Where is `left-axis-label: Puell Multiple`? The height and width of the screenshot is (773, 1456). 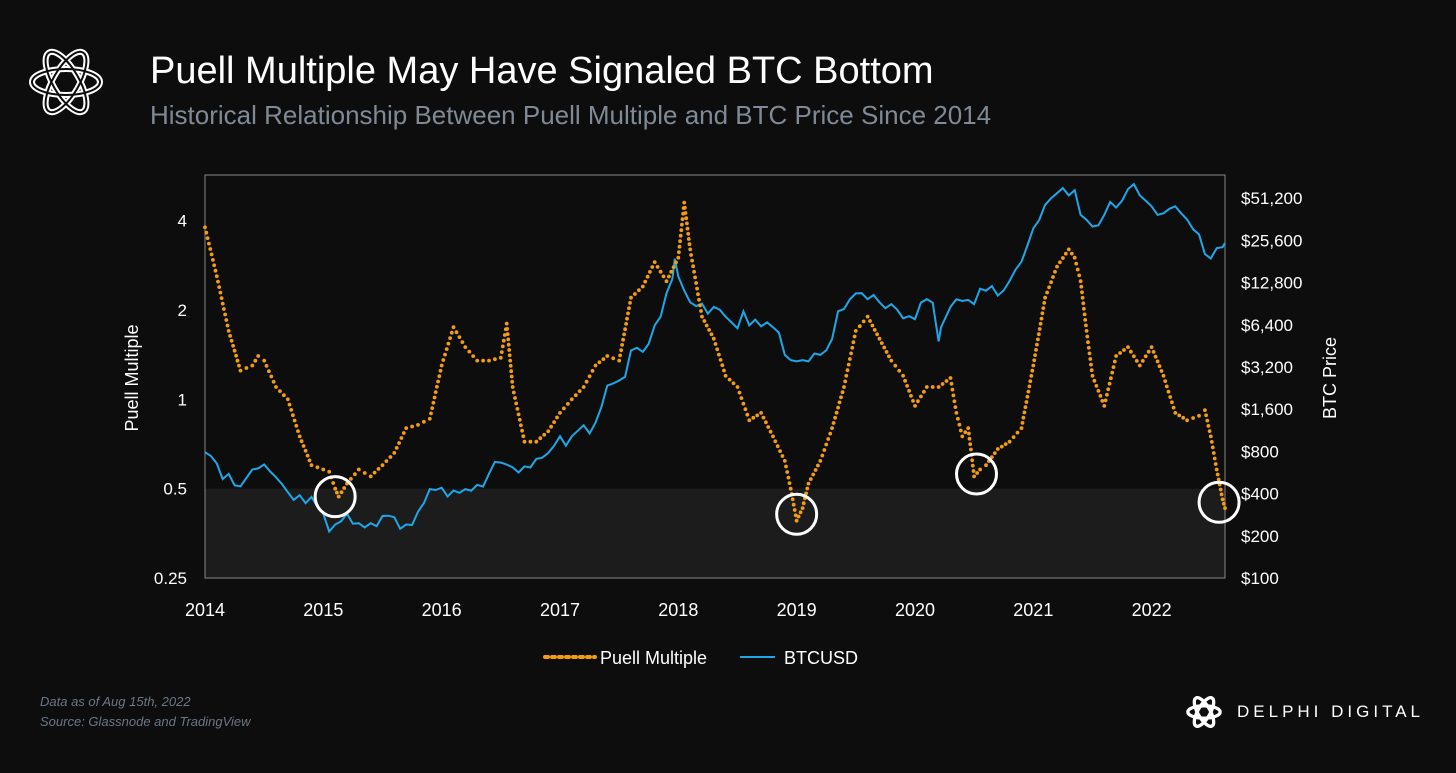
left-axis-label: Puell Multiple is located at coordinates (132, 377).